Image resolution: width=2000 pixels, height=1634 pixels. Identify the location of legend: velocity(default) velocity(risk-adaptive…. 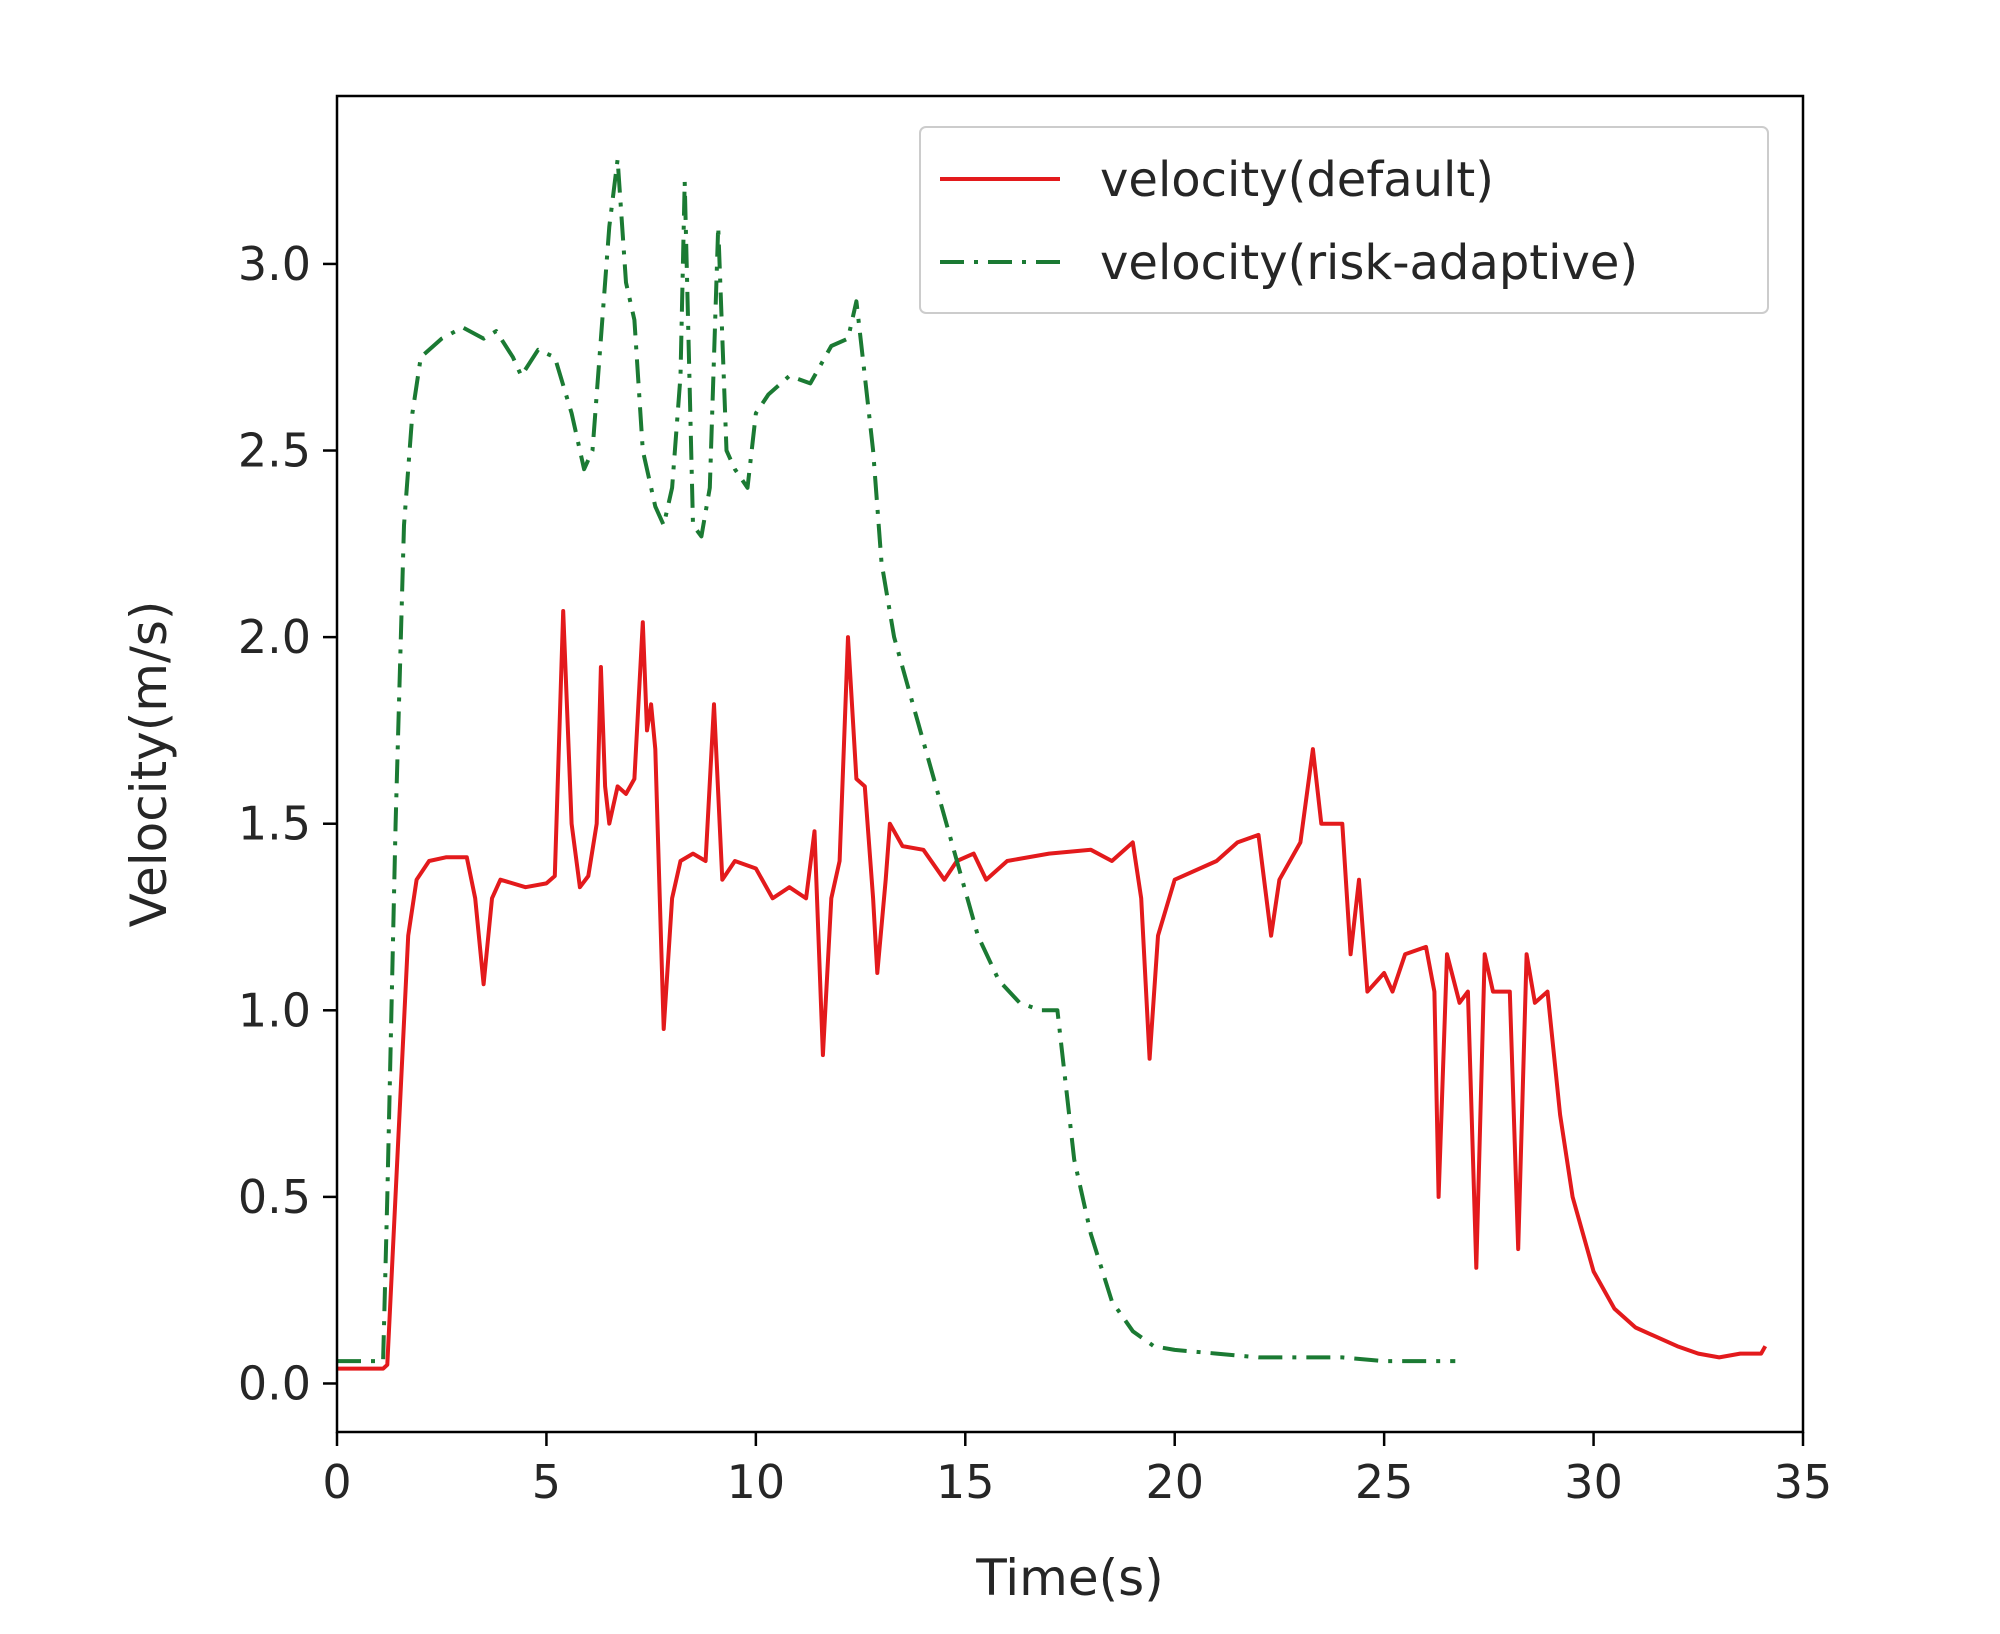
(1344, 220).